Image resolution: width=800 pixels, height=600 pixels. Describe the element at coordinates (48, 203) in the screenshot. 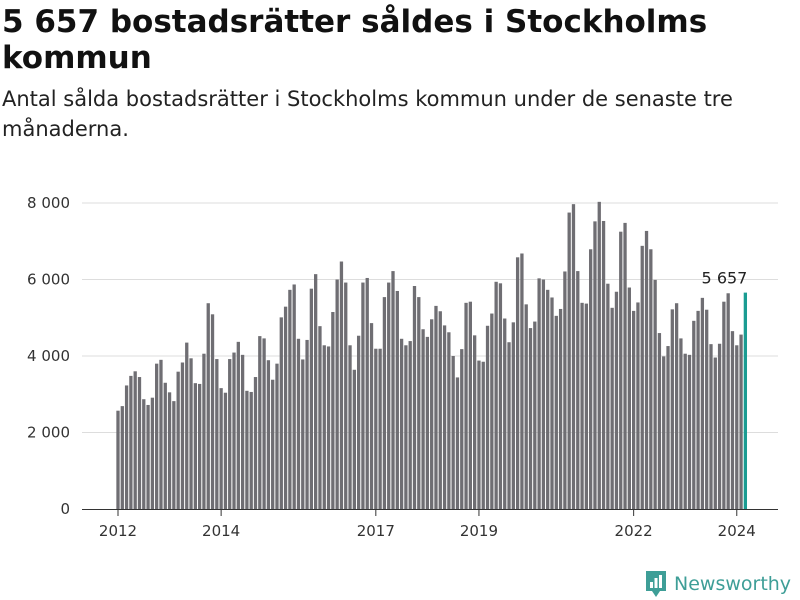

I see `y-tick-label: 8 000` at that location.